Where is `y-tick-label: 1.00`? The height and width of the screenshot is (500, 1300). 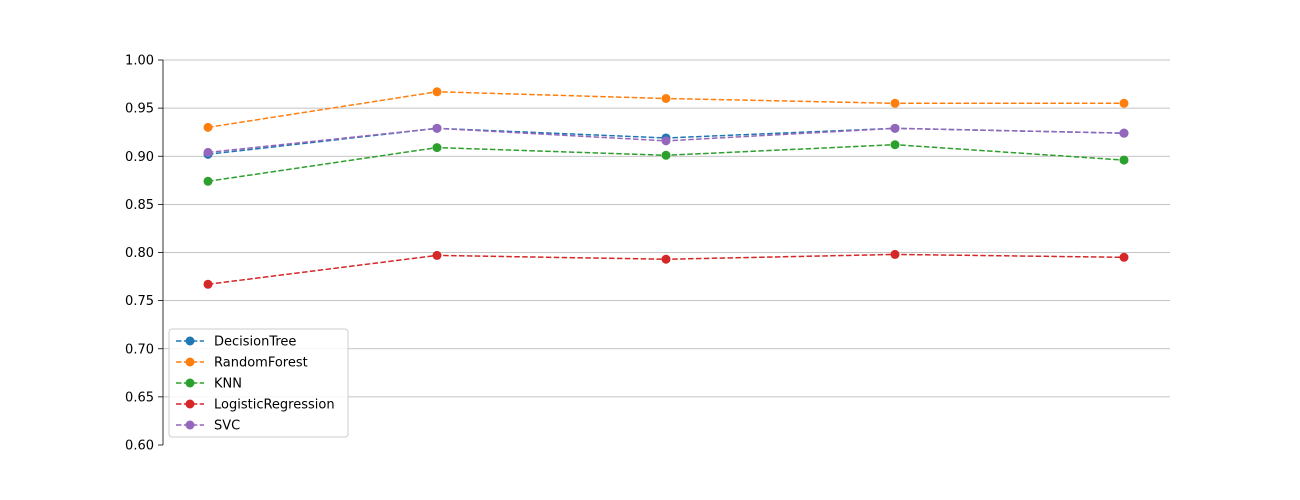
y-tick-label: 1.00 is located at coordinates (139, 61).